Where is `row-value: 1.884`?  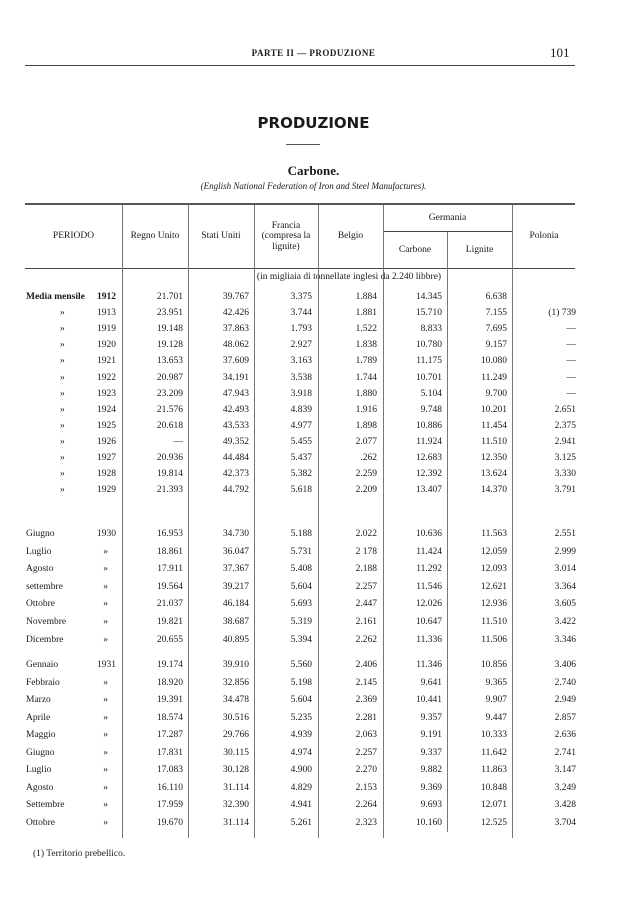 row-value: 1.884 is located at coordinates (366, 297).